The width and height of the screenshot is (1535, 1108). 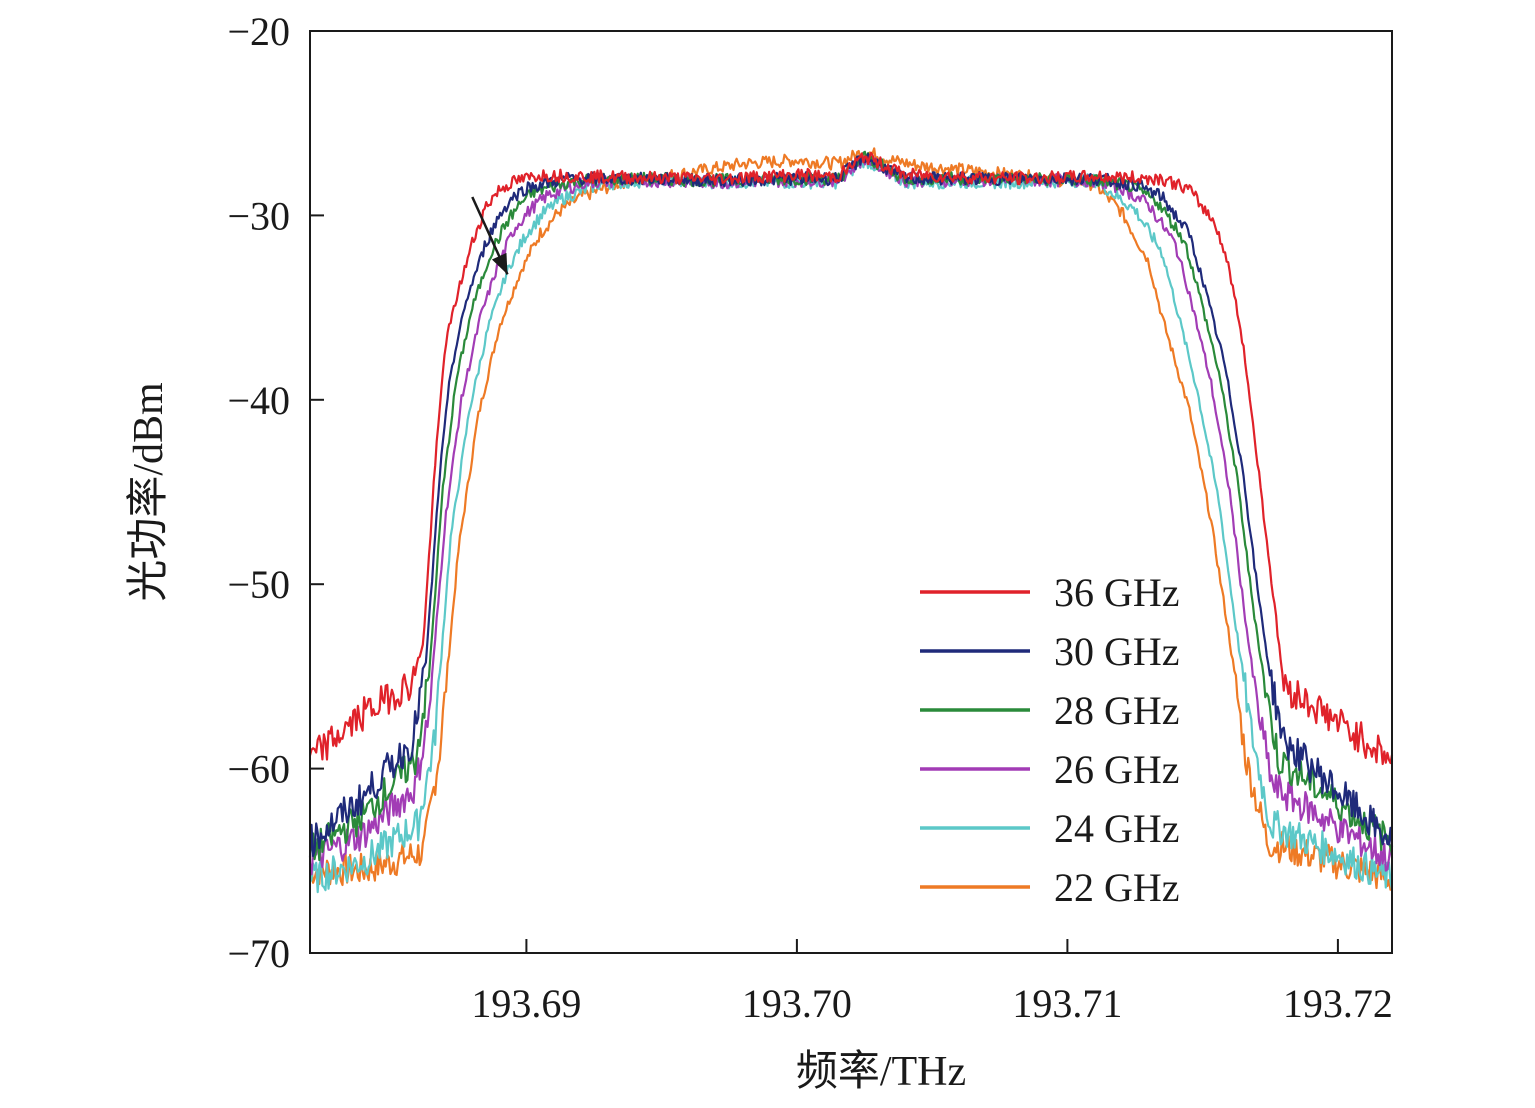 I want to click on y-tick-label: −70, so click(x=258, y=953).